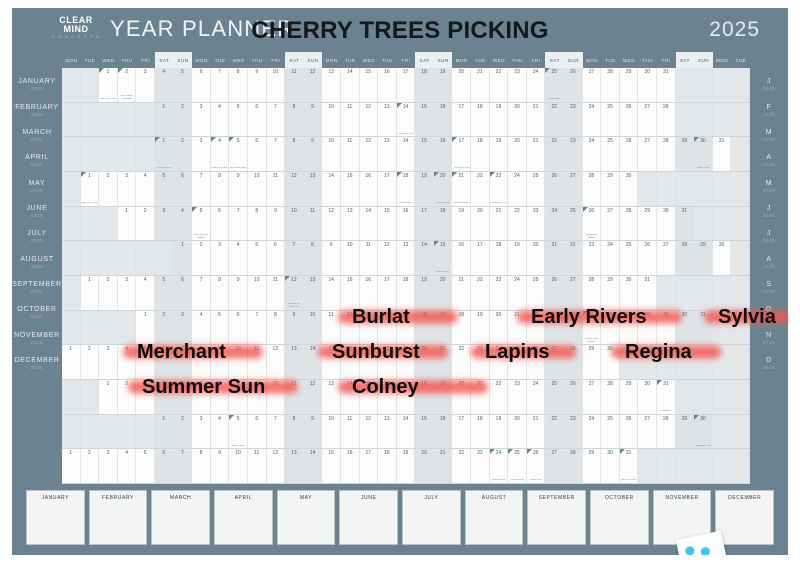  Describe the element at coordinates (406, 292) in the screenshot. I see `day-cell: 18` at that location.